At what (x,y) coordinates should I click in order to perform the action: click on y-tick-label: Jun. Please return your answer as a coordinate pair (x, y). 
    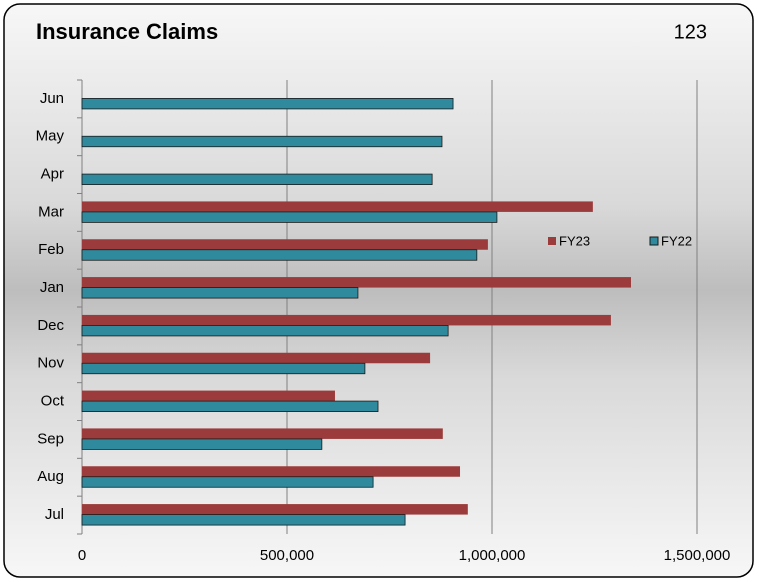
    Looking at the image, I should click on (52, 98).